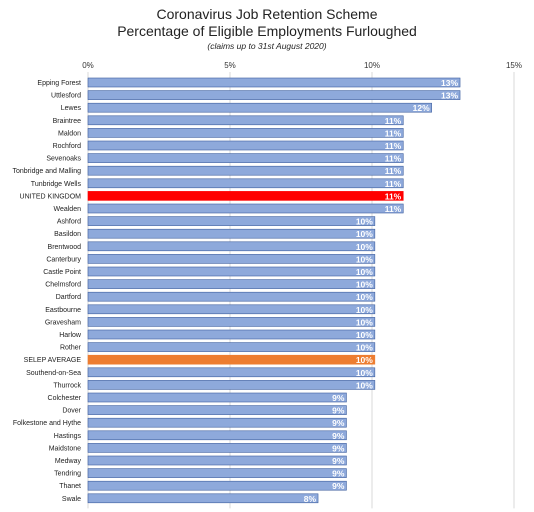 This screenshot has width=534, height=512. What do you see at coordinates (88, 65) in the screenshot?
I see `tick-label: 0%` at bounding box center [88, 65].